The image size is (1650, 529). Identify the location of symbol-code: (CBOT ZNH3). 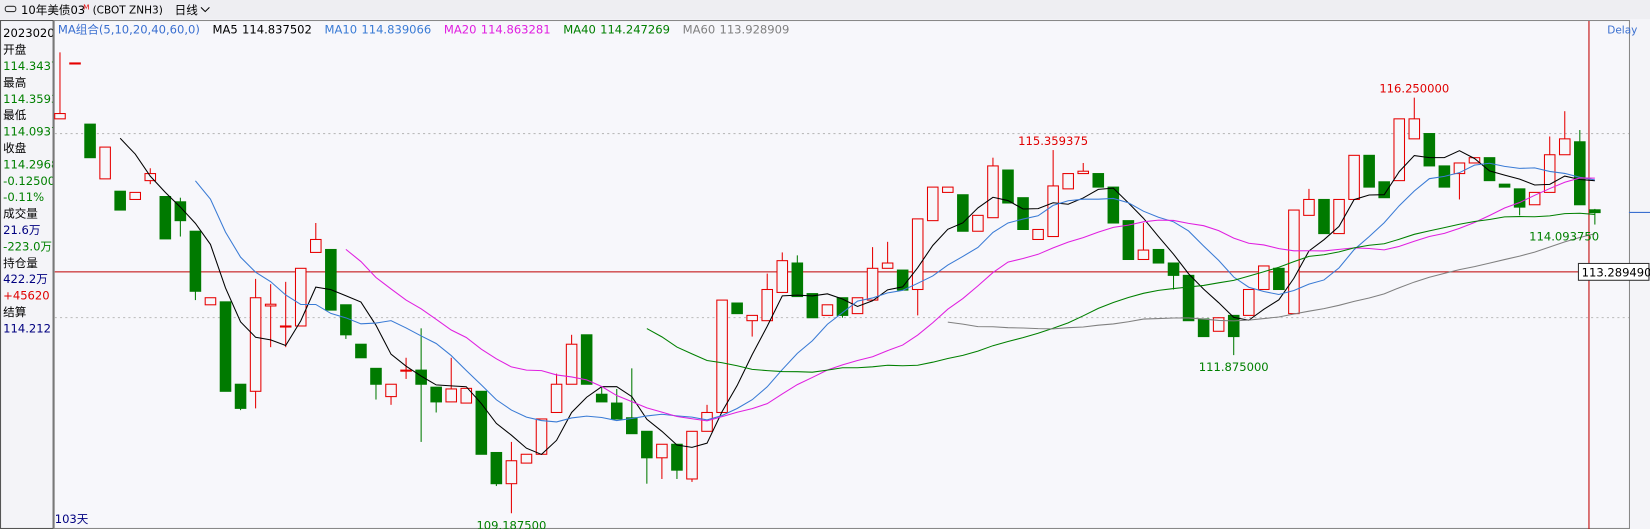
(128, 11).